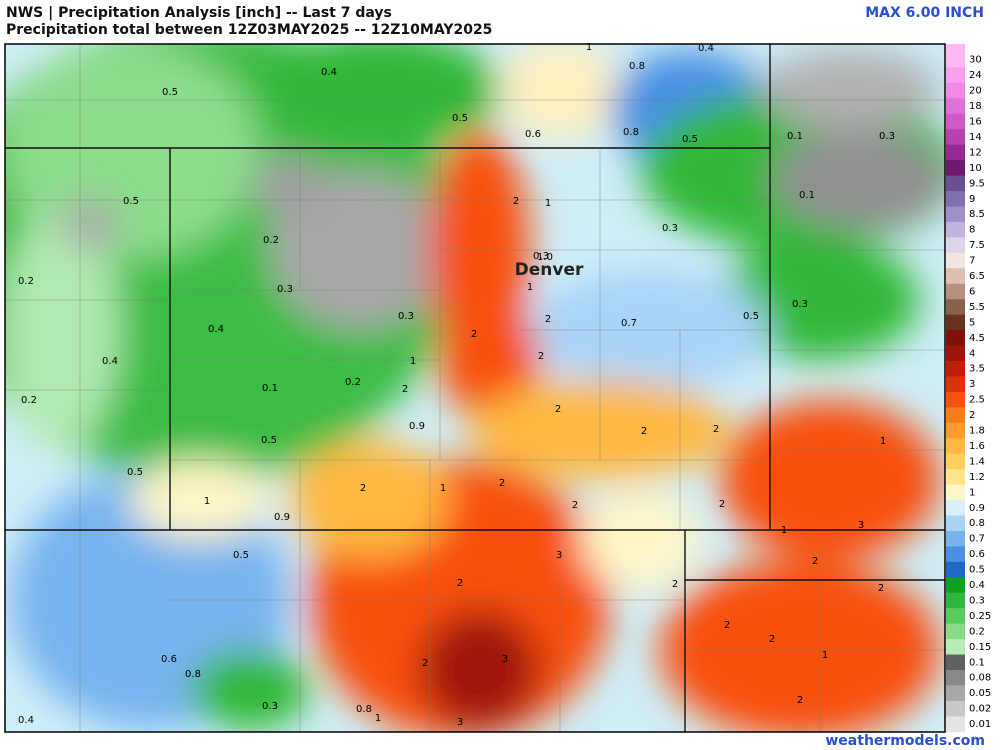 The height and width of the screenshot is (750, 1000). I want to click on legend-label: 7.5, so click(977, 245).